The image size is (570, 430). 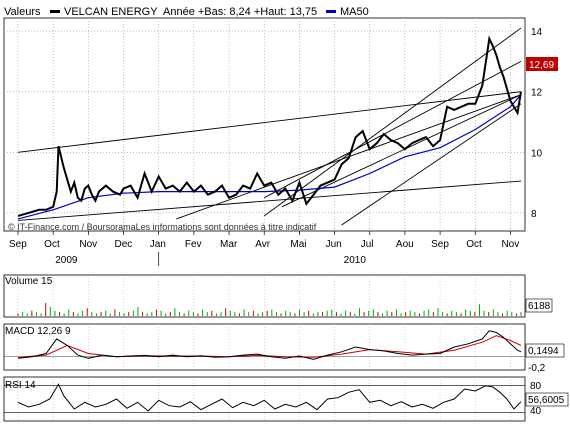 What do you see at coordinates (537, 93) in the screenshot?
I see `price-y-tick-label: 12` at bounding box center [537, 93].